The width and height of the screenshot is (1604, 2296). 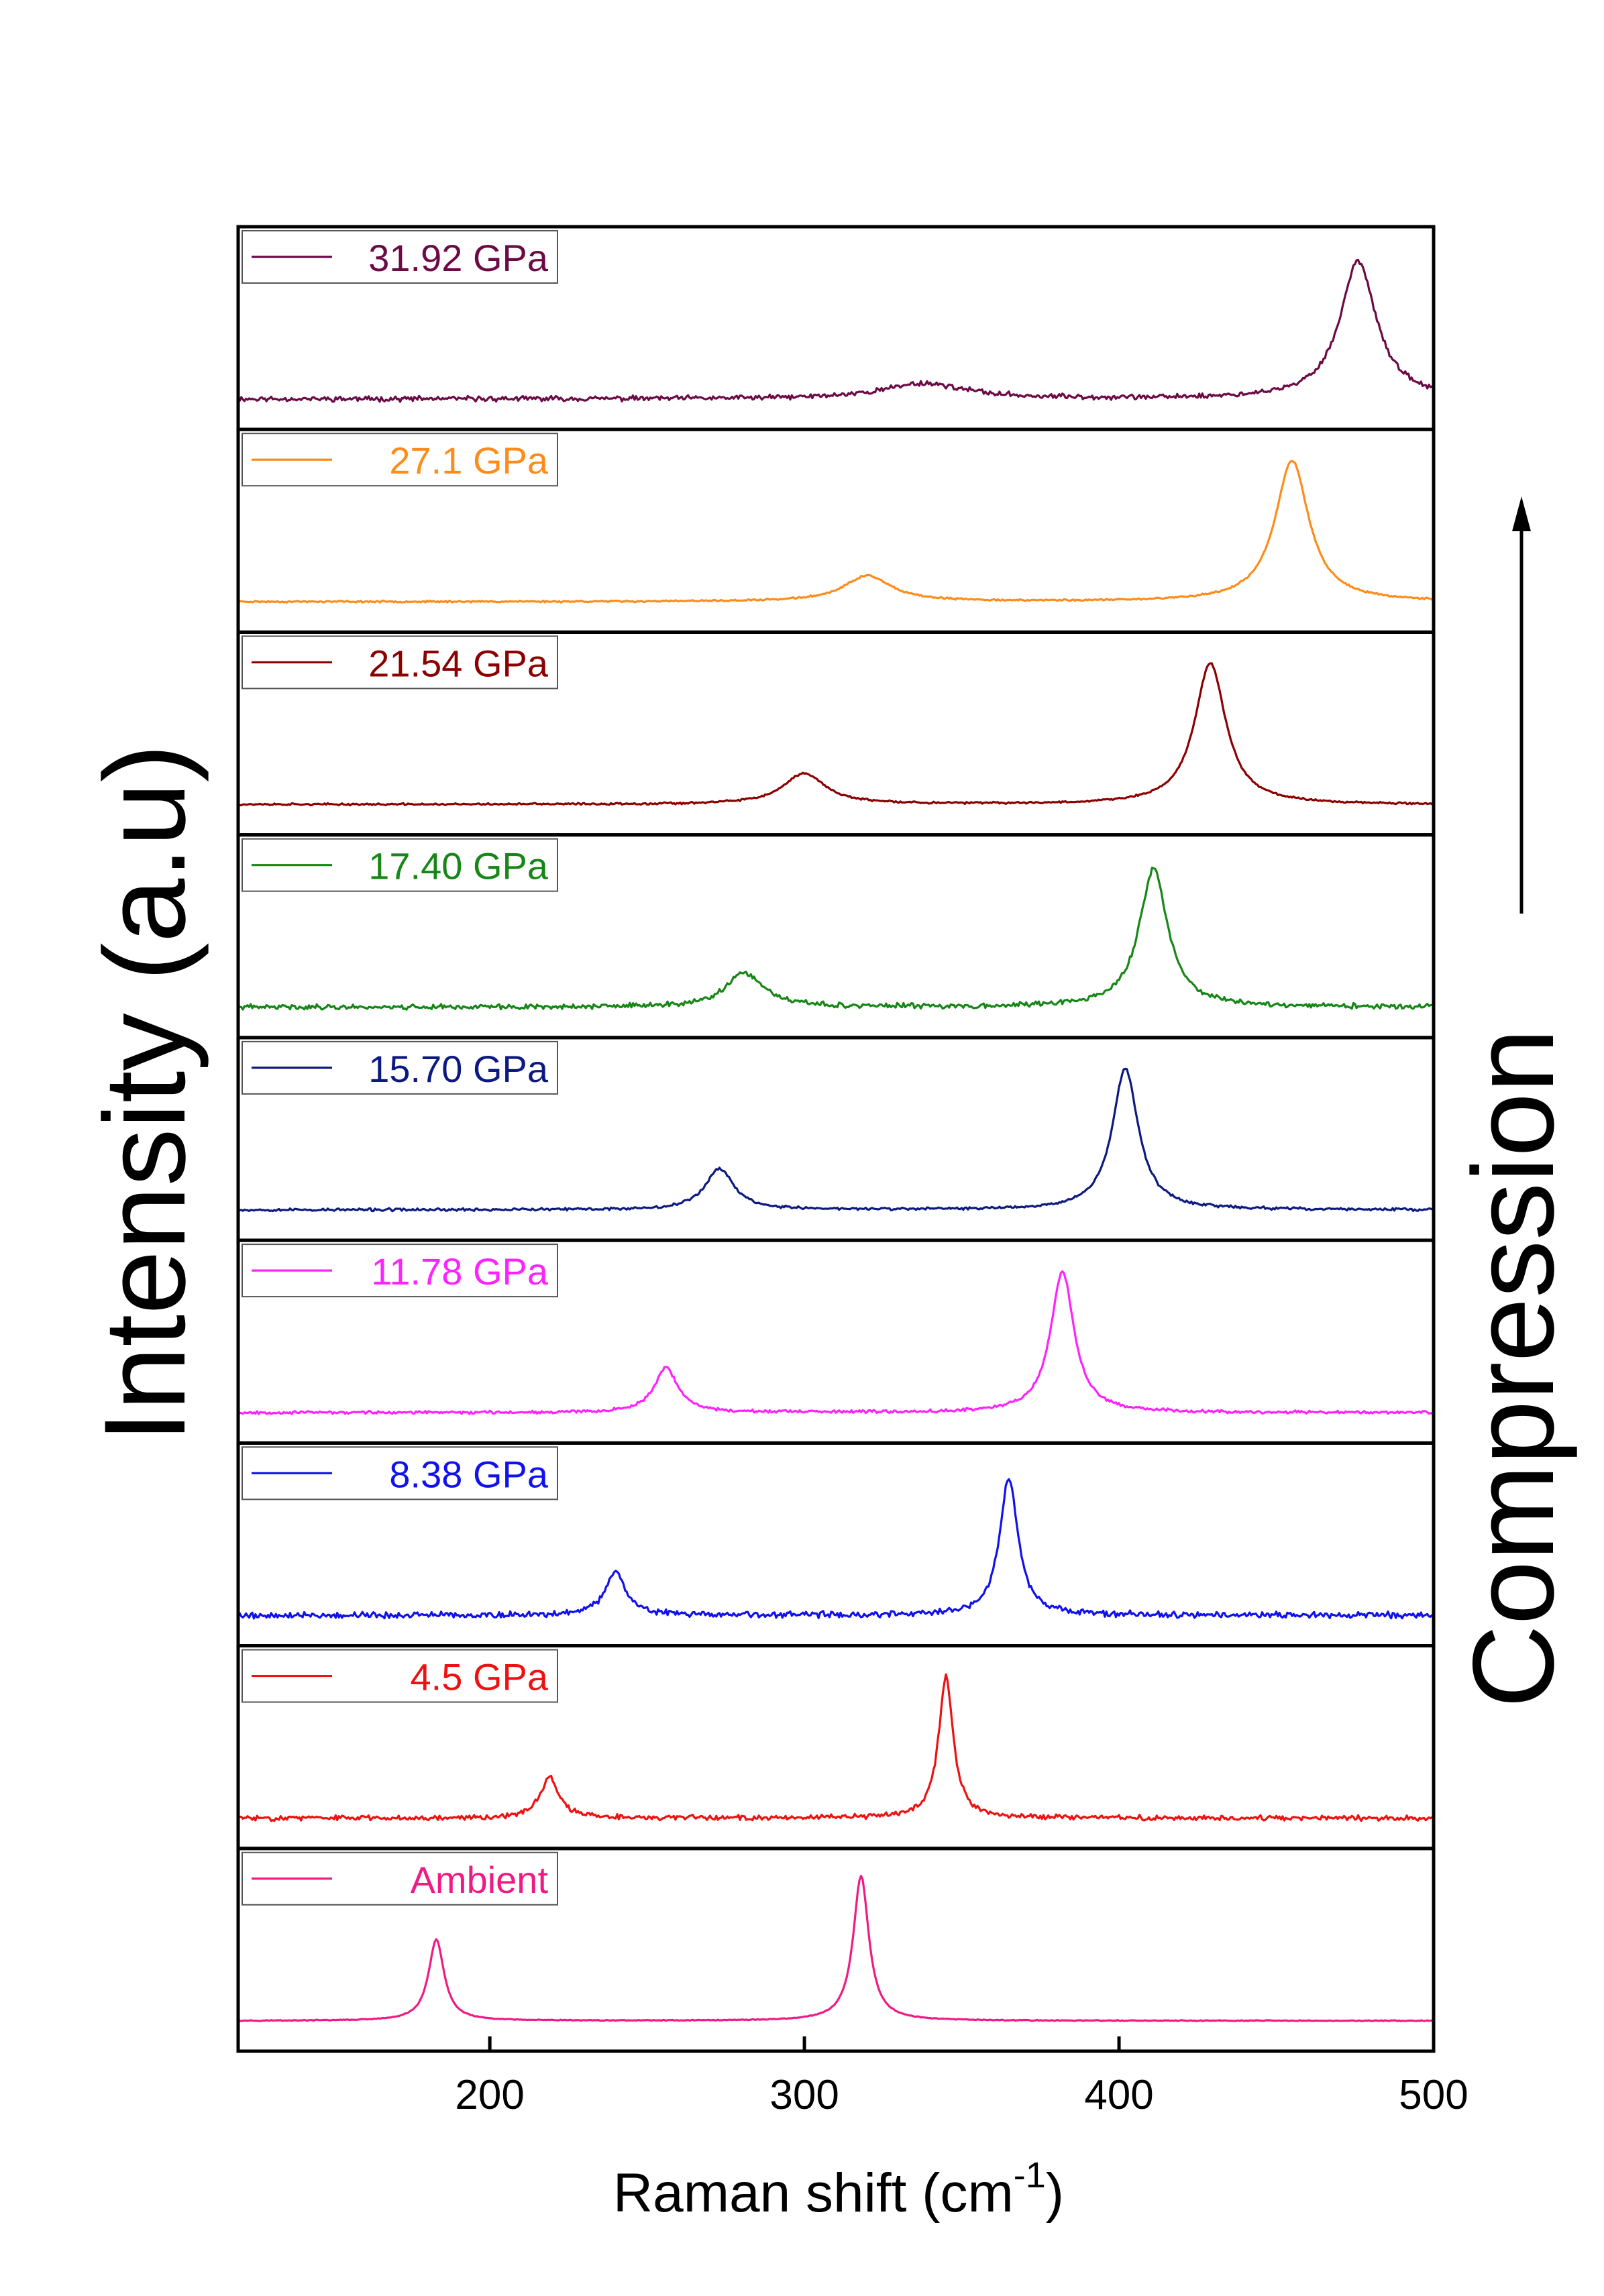 I want to click on legend-label: 17.40 GPa, so click(x=458, y=866).